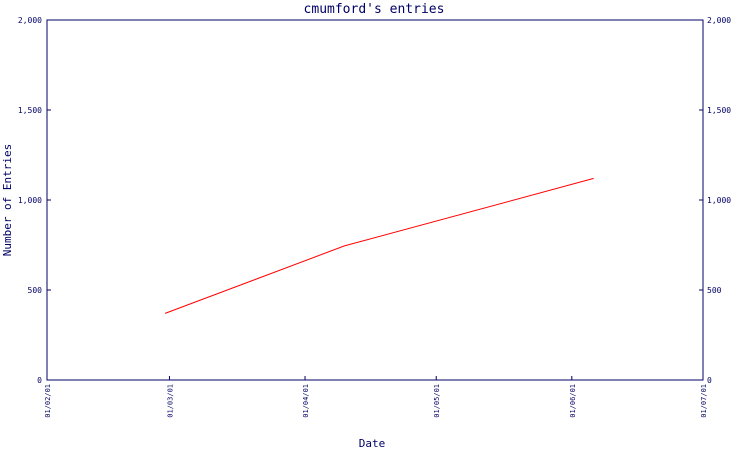 This screenshot has width=750, height=450. I want to click on chart-title: cmumford's entries, so click(374, 9).